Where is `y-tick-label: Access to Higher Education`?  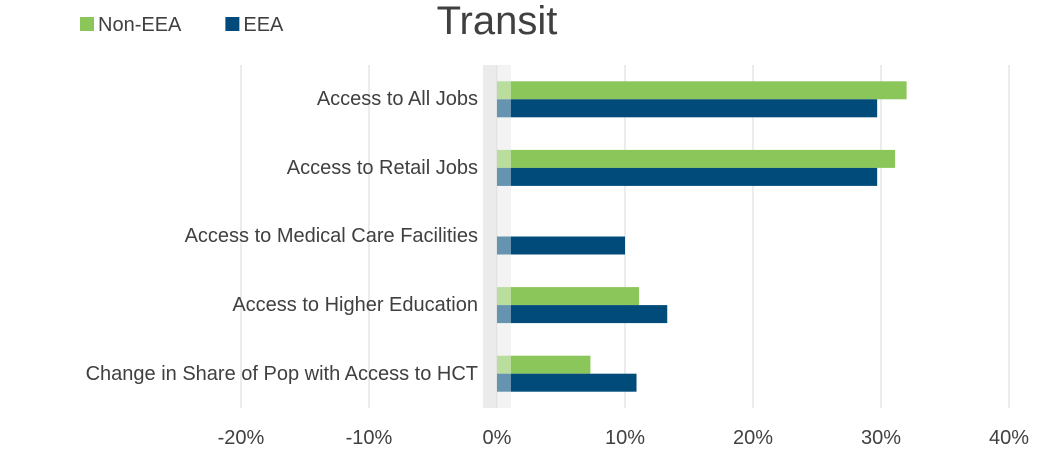 y-tick-label: Access to Higher Education is located at coordinates (248, 305).